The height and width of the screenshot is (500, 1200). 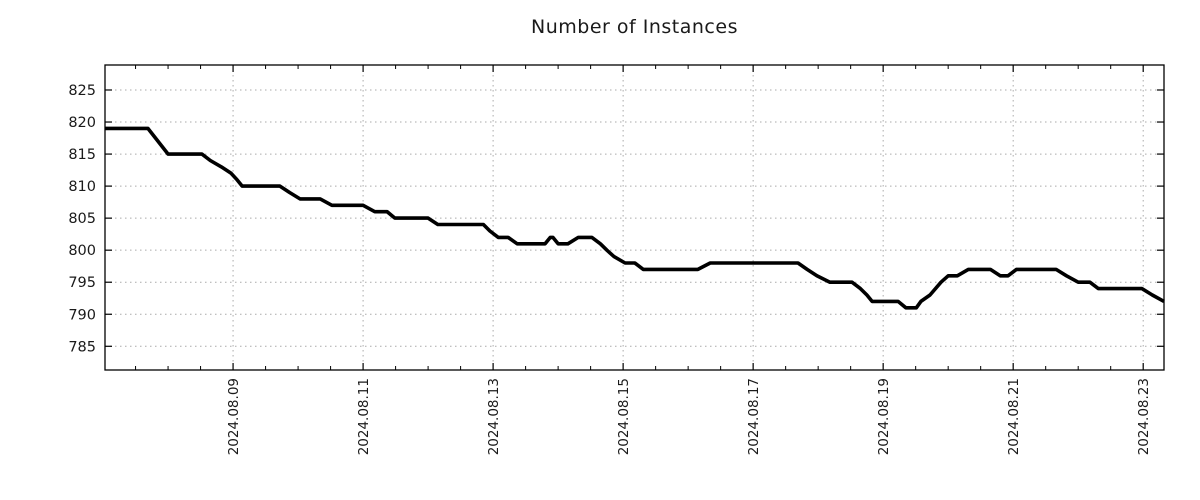 What do you see at coordinates (624, 416) in the screenshot?
I see `x-tick-label: 2024.08.15` at bounding box center [624, 416].